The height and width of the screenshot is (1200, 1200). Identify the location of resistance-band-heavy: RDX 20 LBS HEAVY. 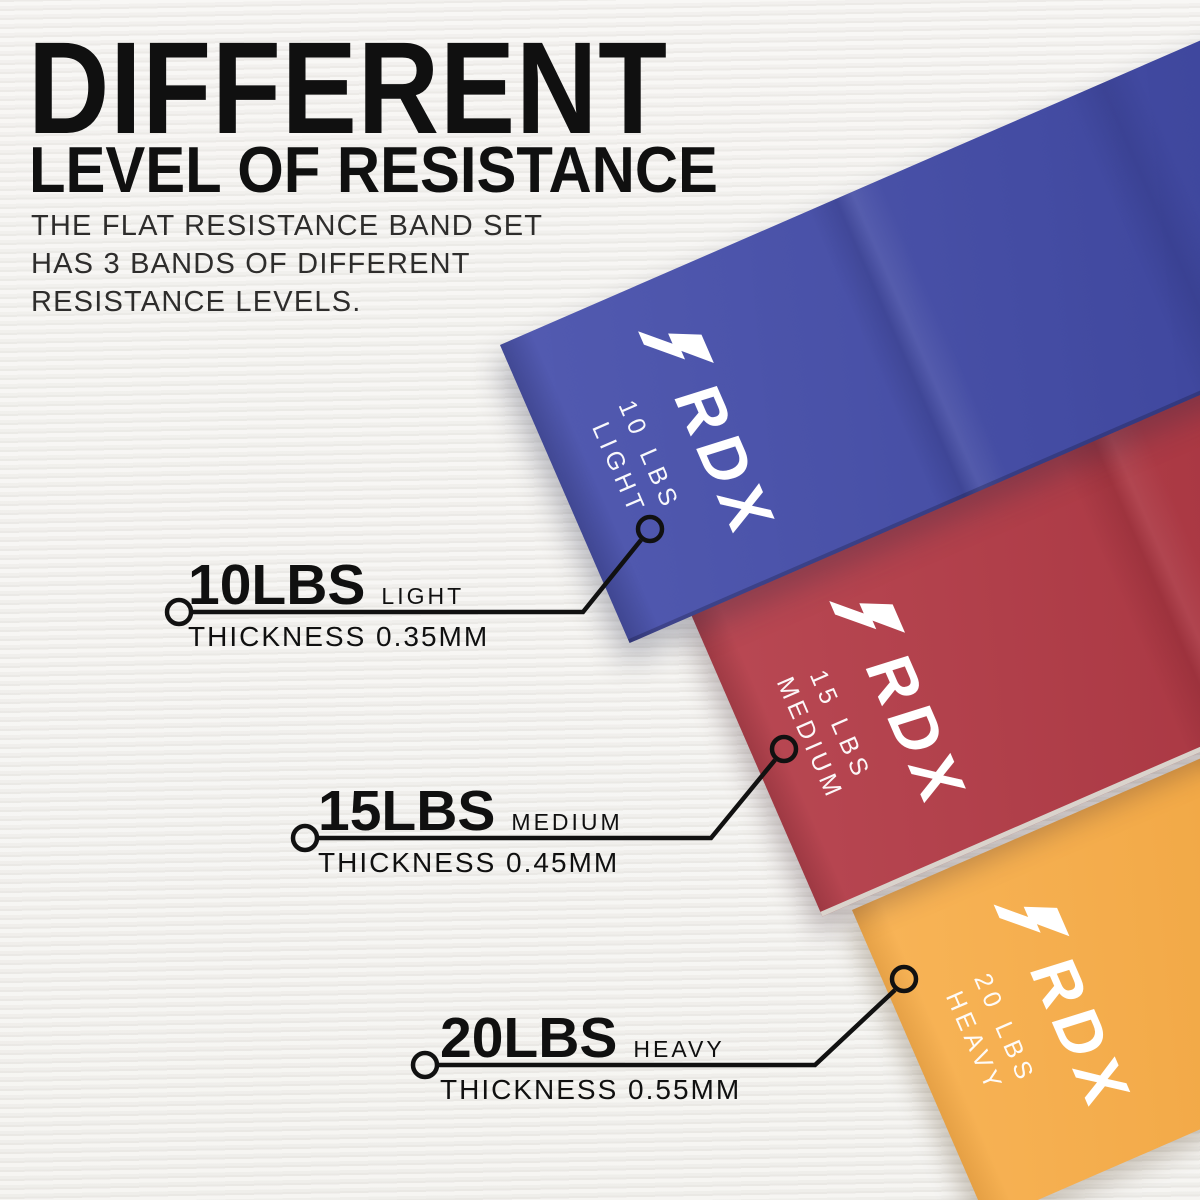
(1026, 911).